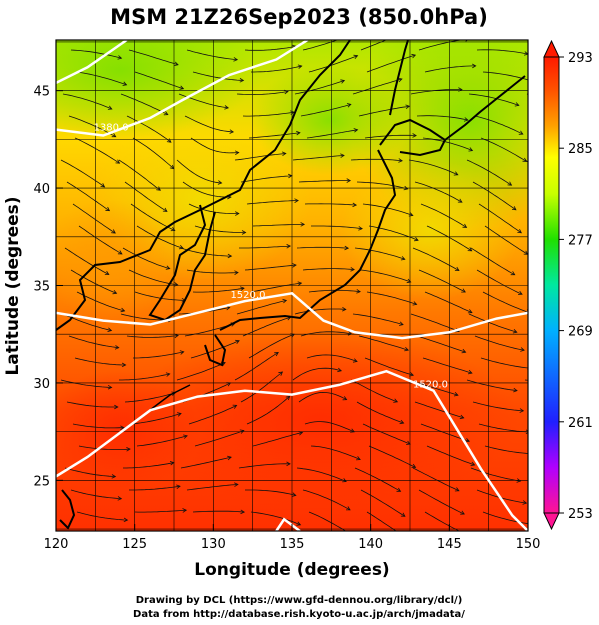  Describe the element at coordinates (528, 544) in the screenshot. I see `x-tick-label: 150` at that location.